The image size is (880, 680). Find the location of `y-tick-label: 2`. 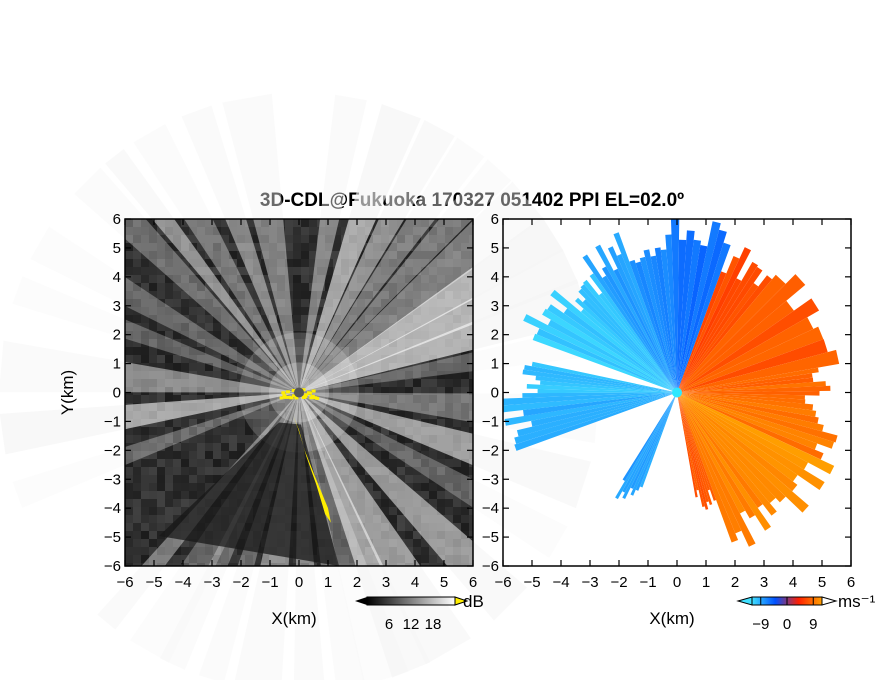

y-tick-label: 2 is located at coordinates (117, 335).